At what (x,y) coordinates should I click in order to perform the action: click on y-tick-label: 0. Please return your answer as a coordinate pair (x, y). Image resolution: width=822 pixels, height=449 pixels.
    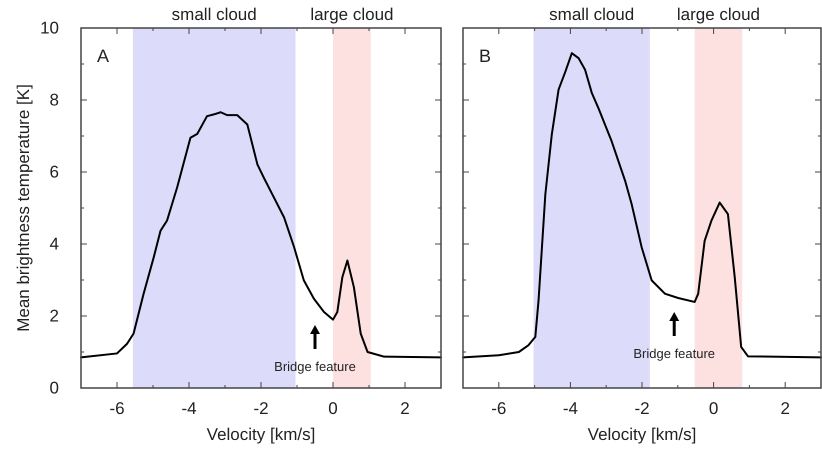
    Looking at the image, I should click on (54, 388).